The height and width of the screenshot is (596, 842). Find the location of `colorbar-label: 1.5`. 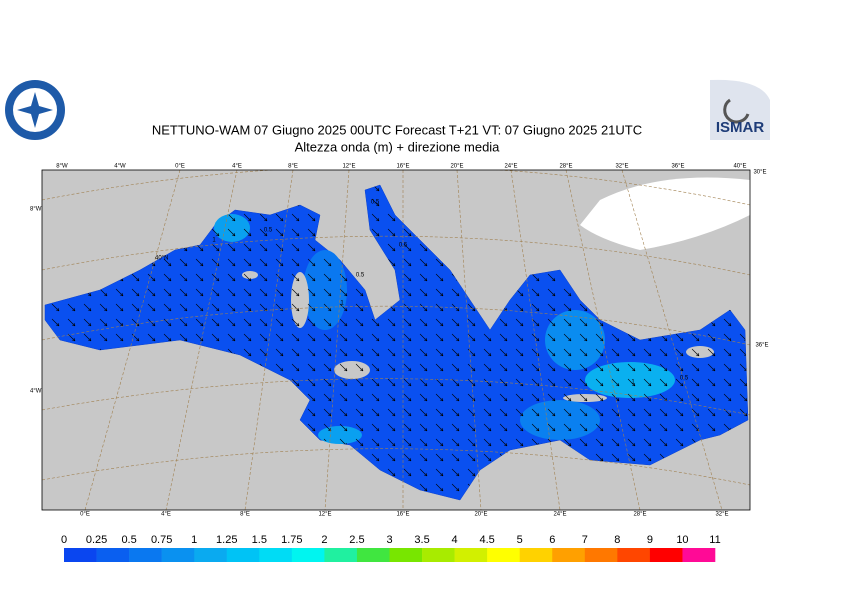

colorbar-label: 1.5 is located at coordinates (259, 540).